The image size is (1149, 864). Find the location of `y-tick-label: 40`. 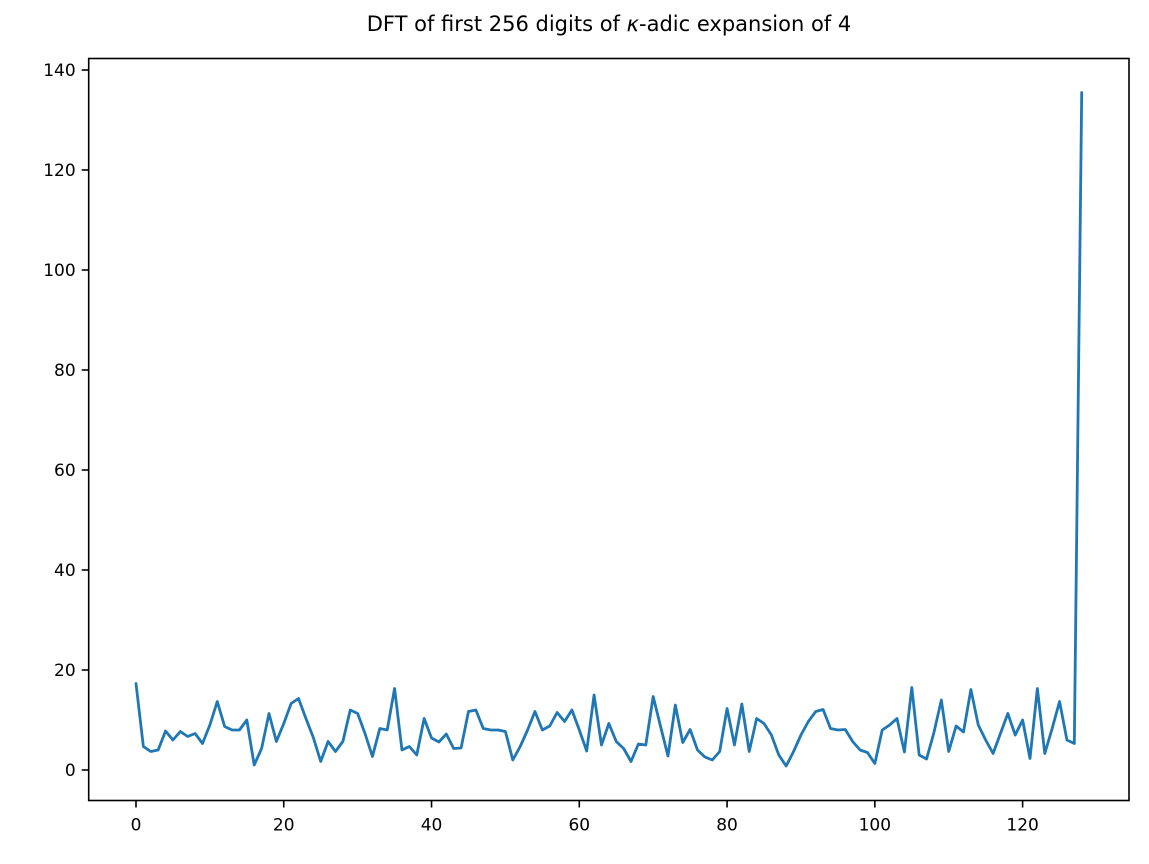

y-tick-label: 40 is located at coordinates (65, 571).